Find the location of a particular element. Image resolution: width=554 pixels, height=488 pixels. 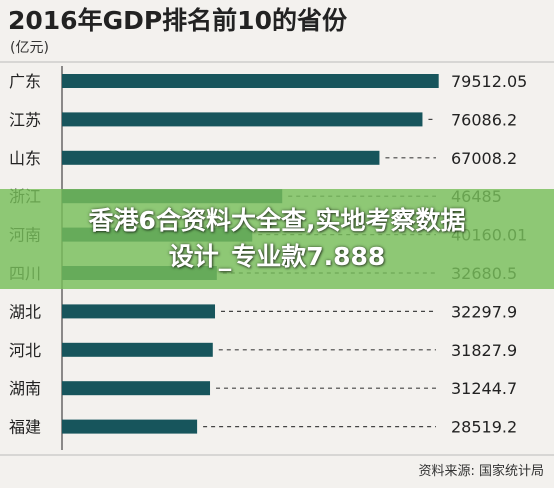

value-label: 32297.9 is located at coordinates (484, 311).